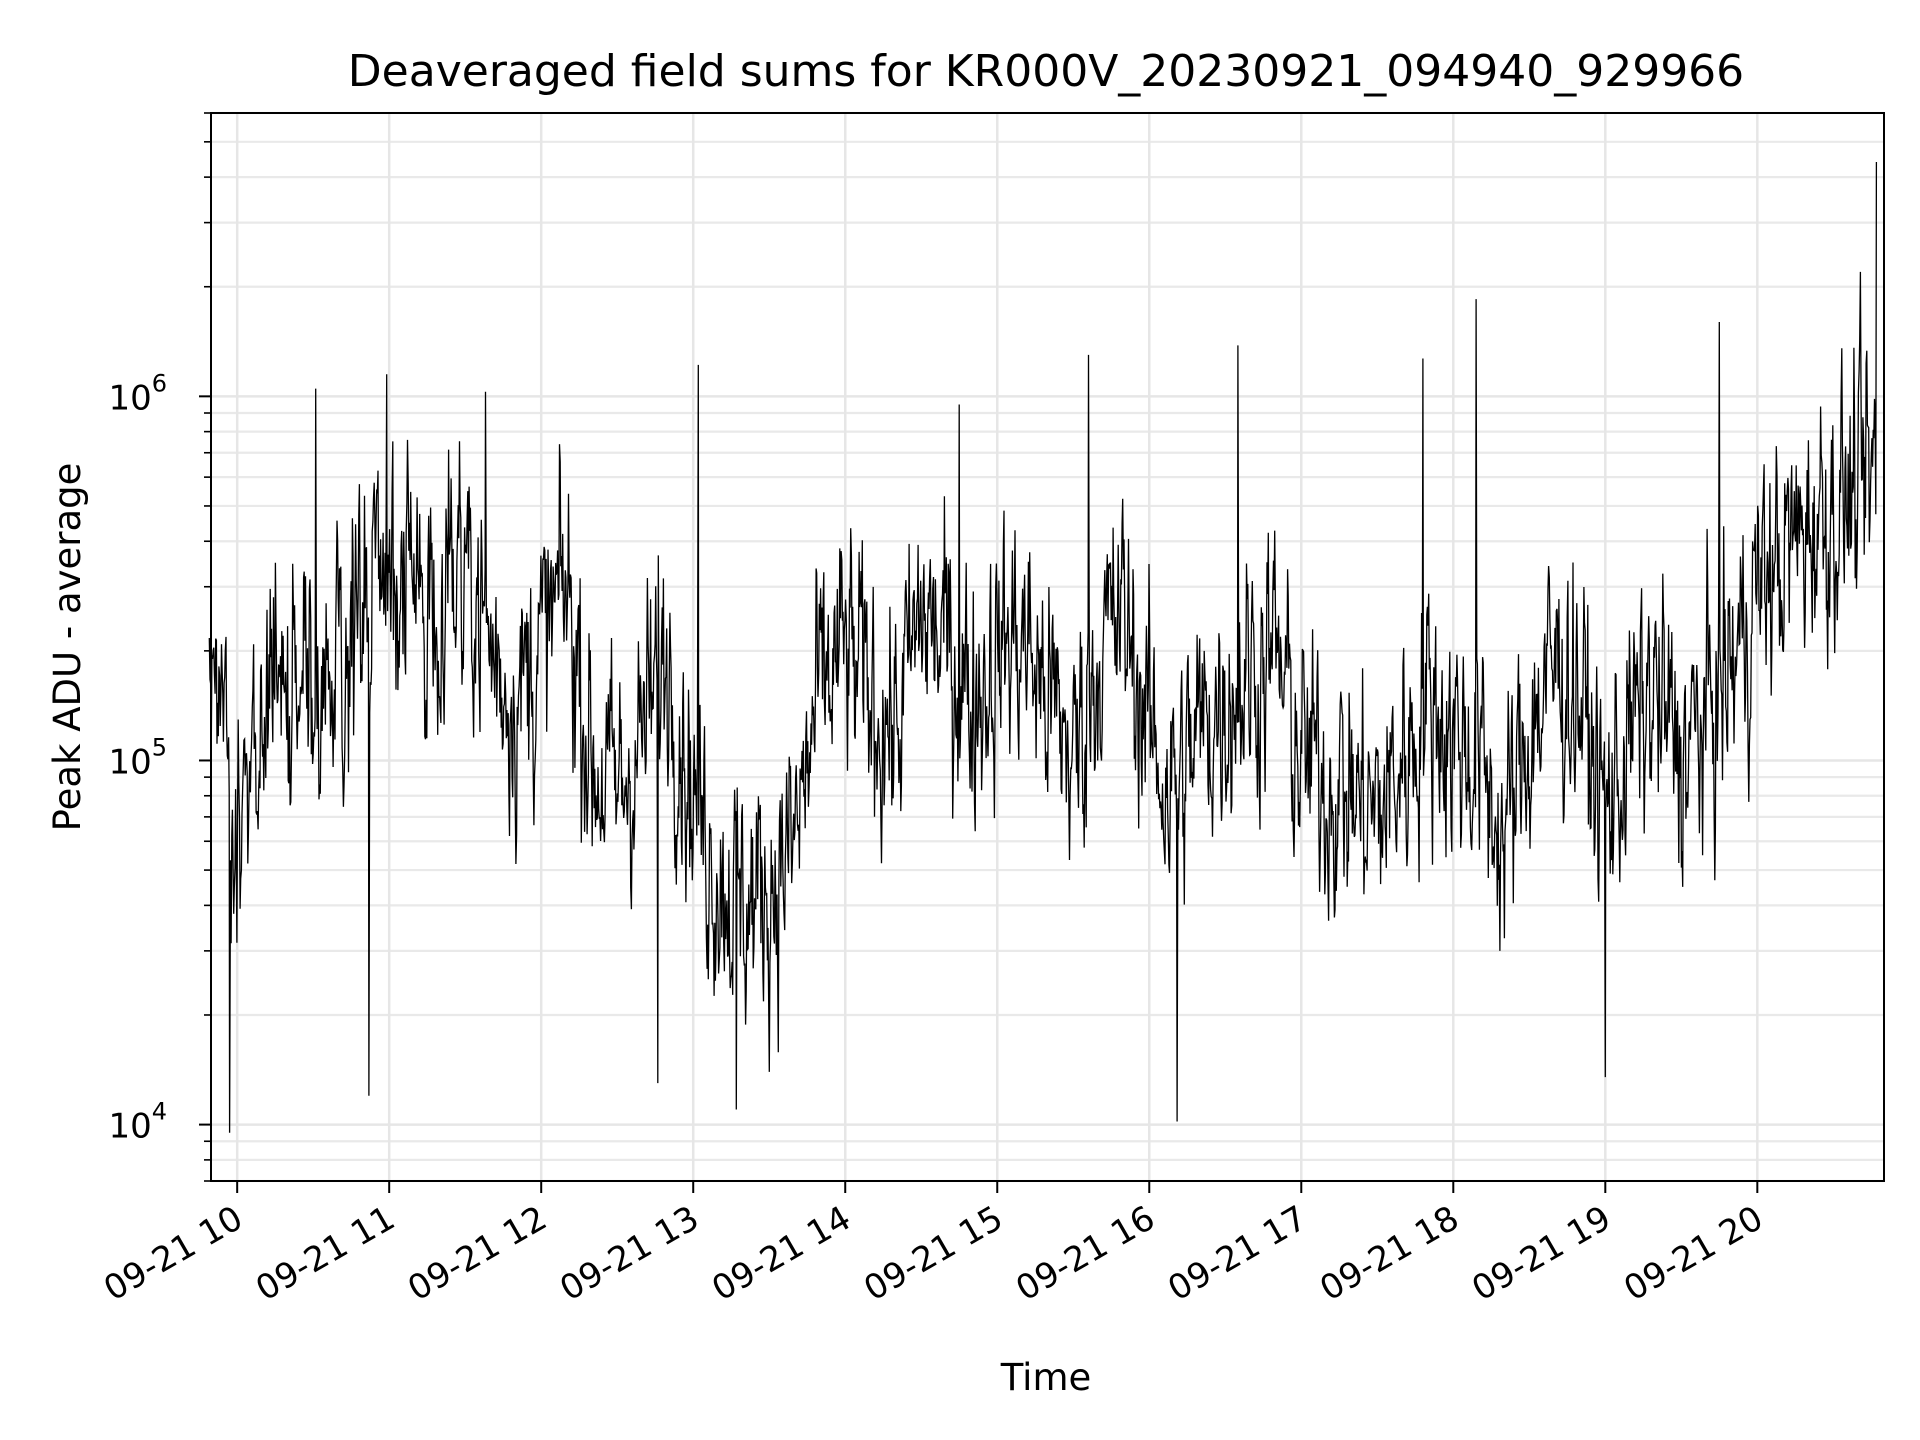  Describe the element at coordinates (159, 383) in the screenshot. I see `y-tick-exponent: 6` at that location.